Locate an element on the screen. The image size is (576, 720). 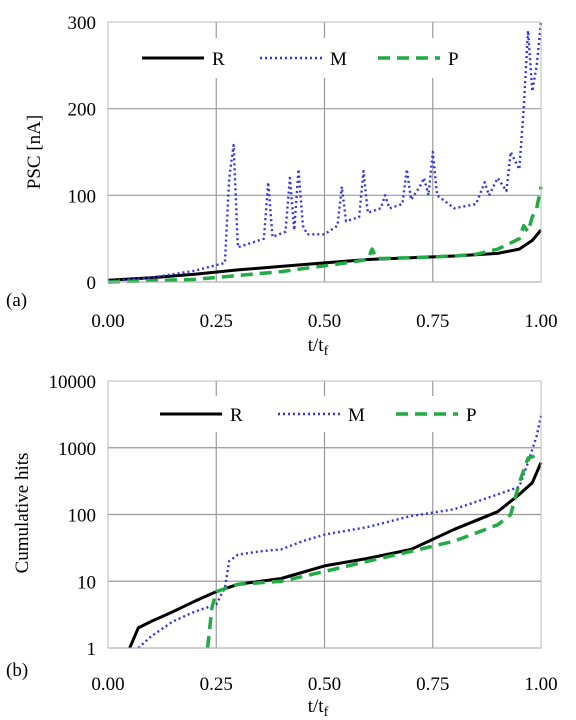
x-ticks-a: 0.00 0.25 0.50 0.75 1.00 is located at coordinates (324, 321).